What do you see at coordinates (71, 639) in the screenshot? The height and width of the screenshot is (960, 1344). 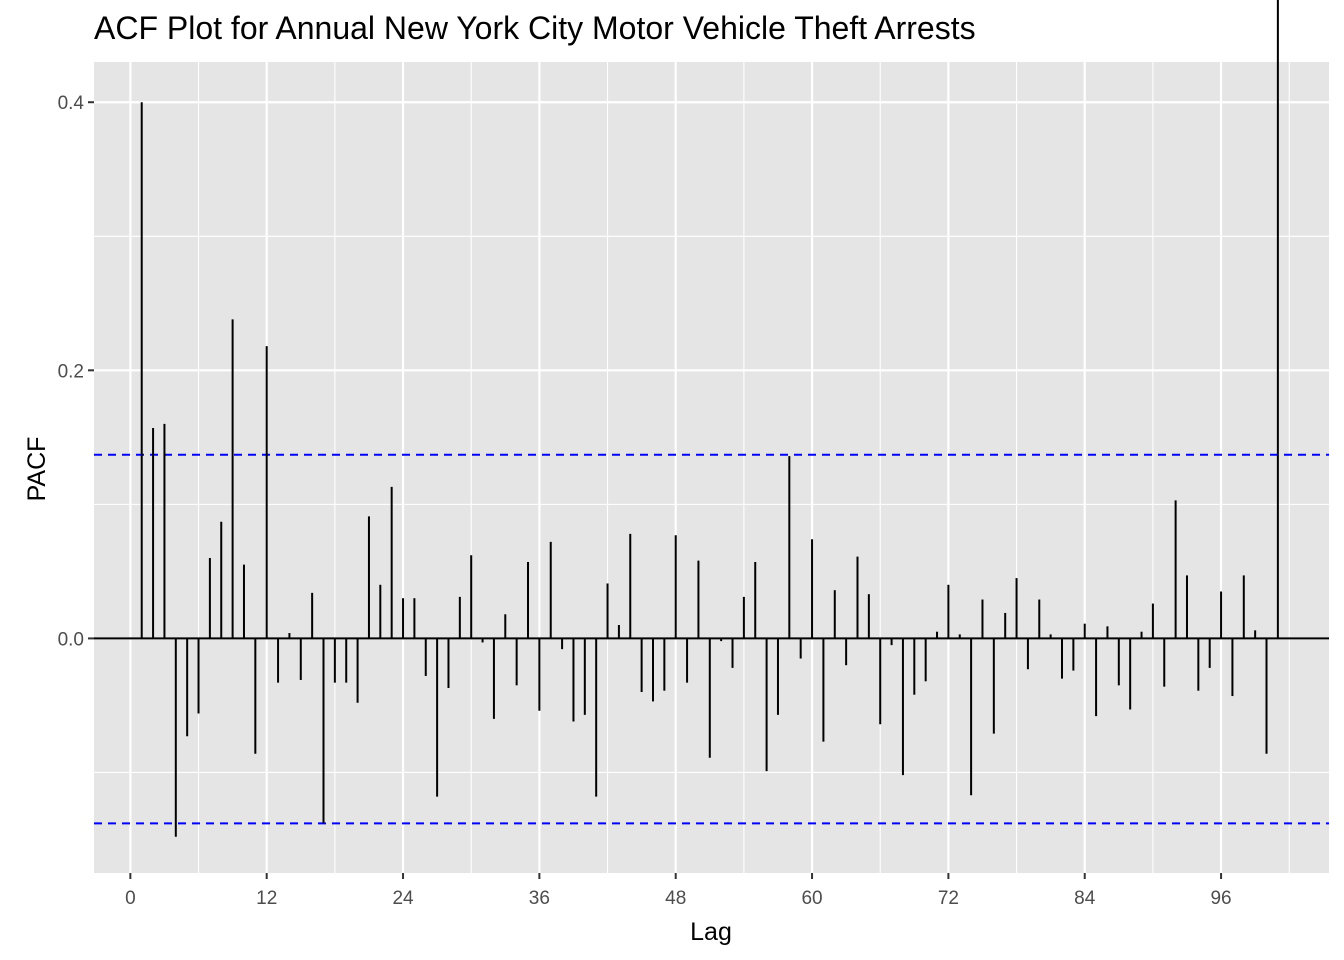 I see `y-tick-label: 0.0` at bounding box center [71, 639].